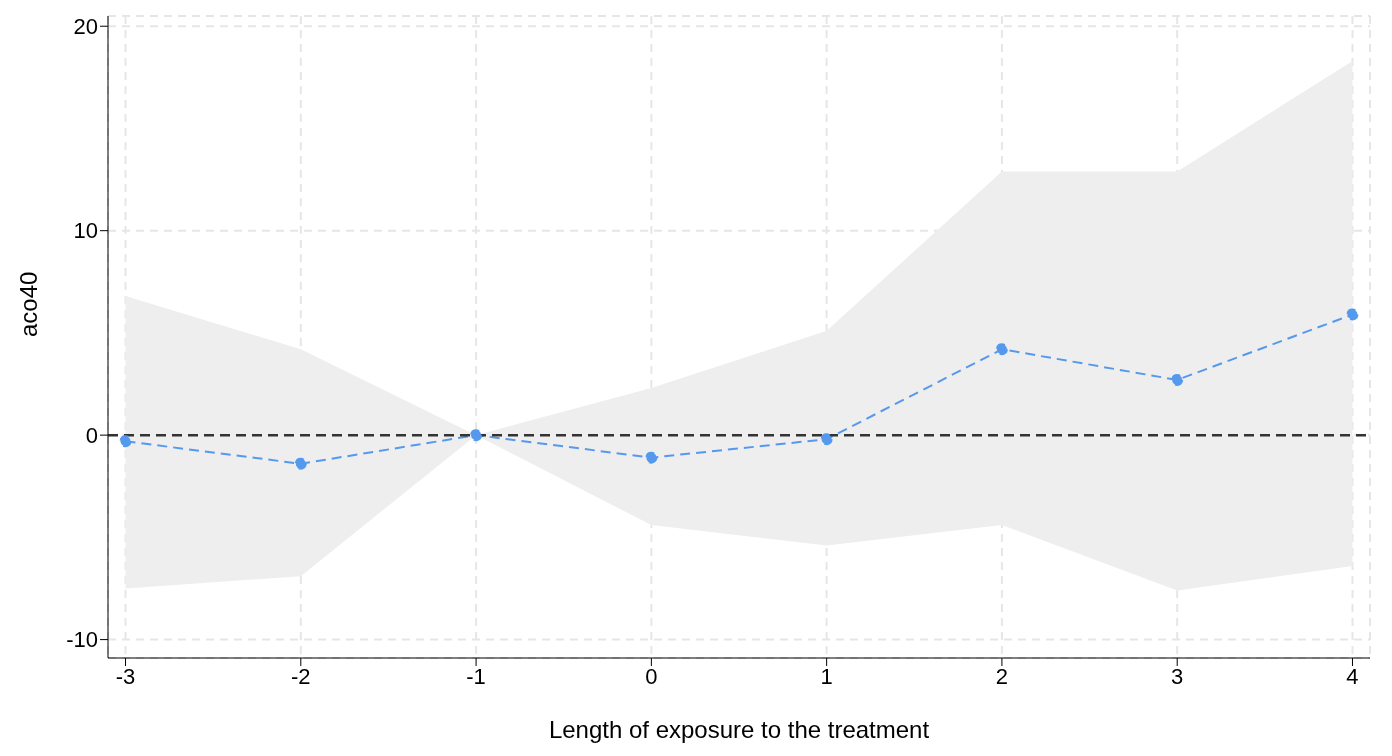  Describe the element at coordinates (1177, 676) in the screenshot. I see `x-tick-label: 3` at that location.